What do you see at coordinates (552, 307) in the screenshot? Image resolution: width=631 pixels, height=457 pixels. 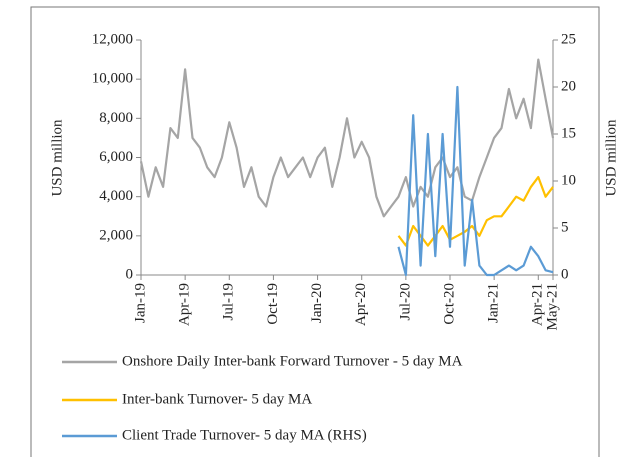 I see `x-tick-label: May-21` at bounding box center [552, 307].